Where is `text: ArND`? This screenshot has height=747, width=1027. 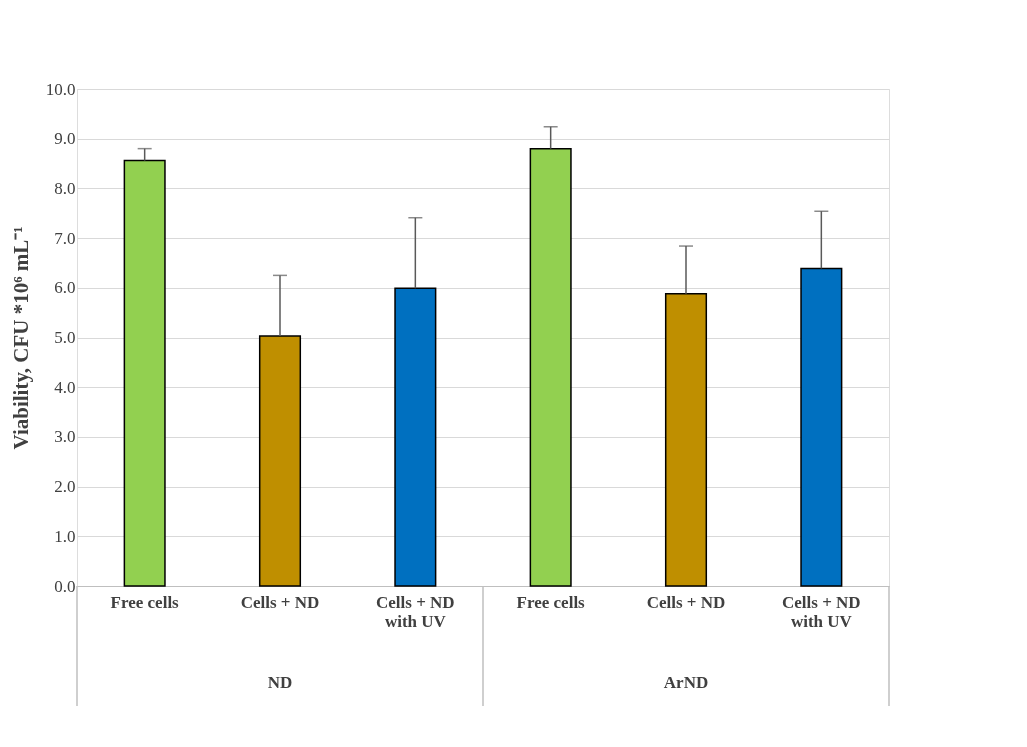 text: ArND is located at coordinates (686, 682).